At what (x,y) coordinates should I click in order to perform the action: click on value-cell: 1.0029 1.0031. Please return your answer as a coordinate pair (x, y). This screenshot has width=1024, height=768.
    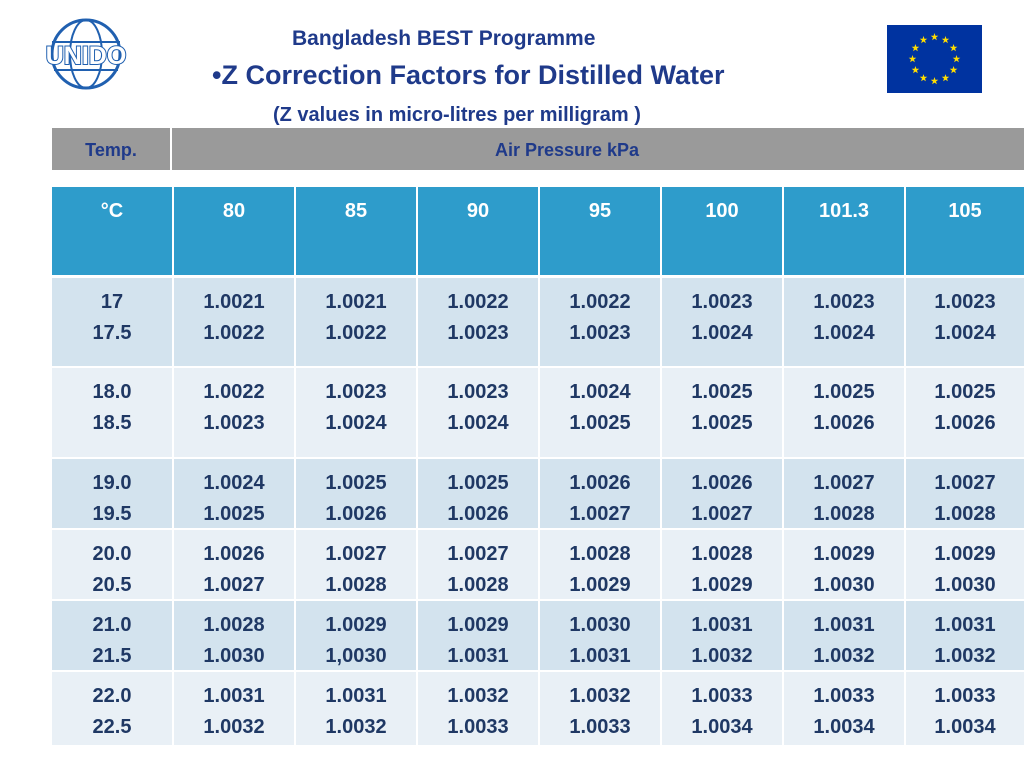
    Looking at the image, I should click on (478, 635).